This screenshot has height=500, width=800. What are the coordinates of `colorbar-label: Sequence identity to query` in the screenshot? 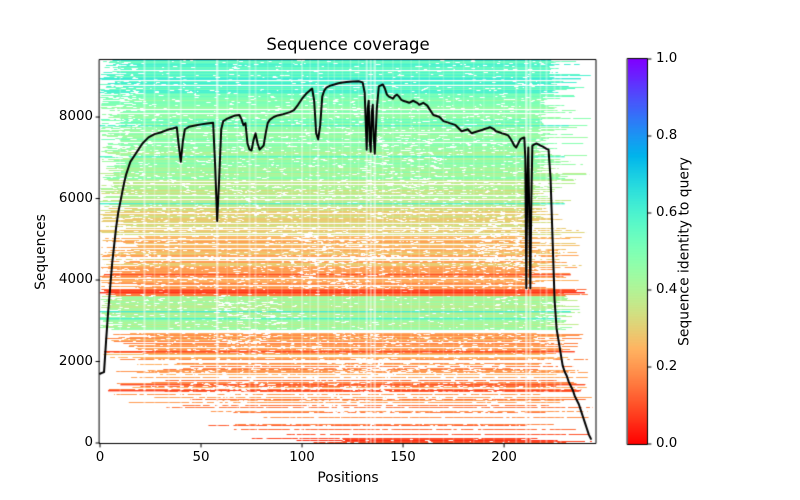 It's located at (684, 251).